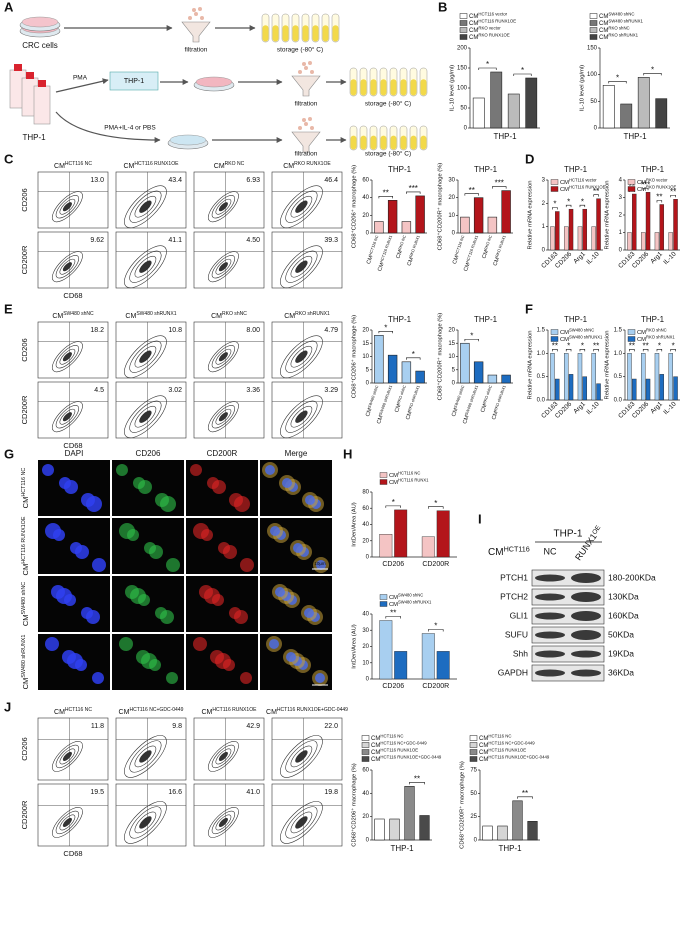 This screenshot has width=685, height=949. What do you see at coordinates (196, 50) in the screenshot?
I see `label: filtration` at bounding box center [196, 50].